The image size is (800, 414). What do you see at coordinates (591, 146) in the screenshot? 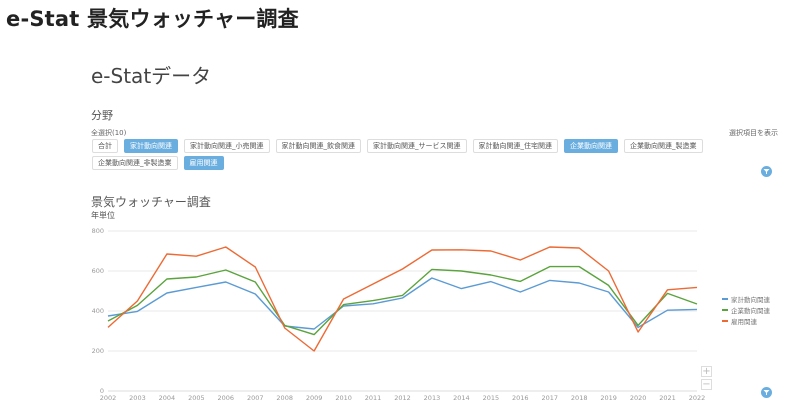
I see `category-chip: 企業動向関連` at bounding box center [591, 146].